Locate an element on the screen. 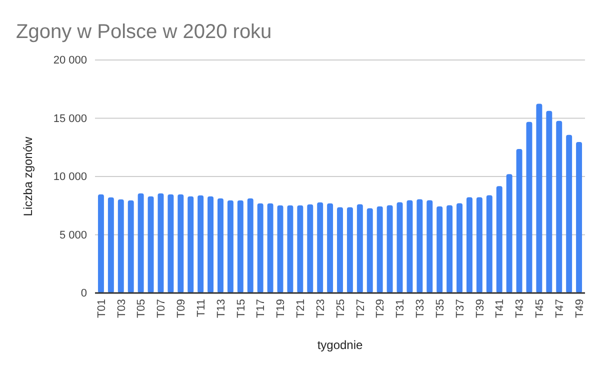 This screenshot has height=371, width=600. x-tick-label: T45 is located at coordinates (540, 308).